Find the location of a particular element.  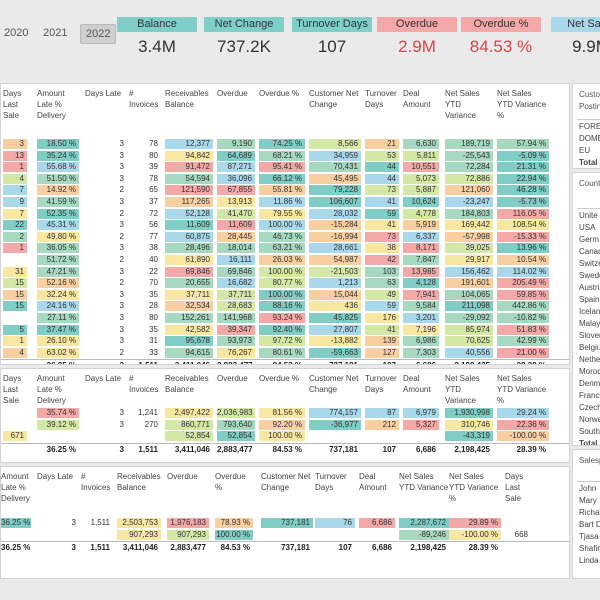

table-cell: -23,247 is located at coordinates (469, 202).